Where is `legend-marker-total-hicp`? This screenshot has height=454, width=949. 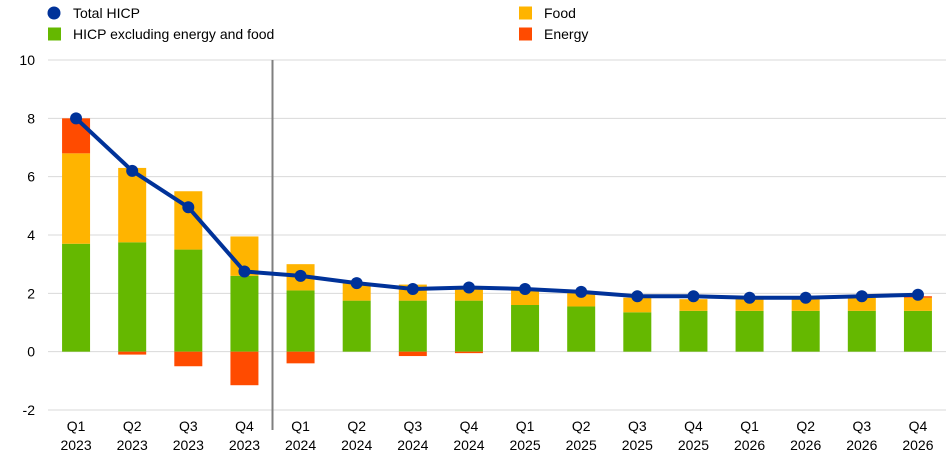
legend-marker-total-hicp is located at coordinates (54, 13).